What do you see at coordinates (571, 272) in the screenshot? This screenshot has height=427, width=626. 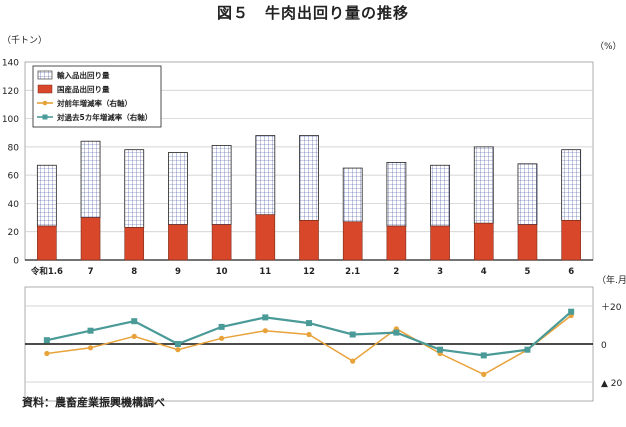 I see `x-tick-label: 6` at bounding box center [571, 272].